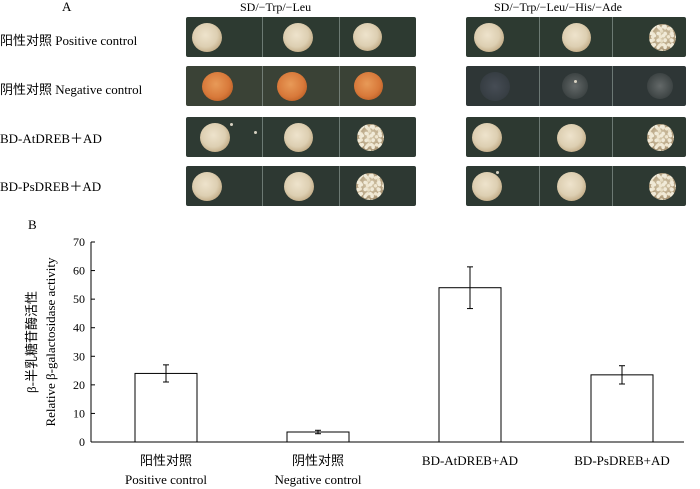  I want to click on row-label-negative: 阴性对照 Negative control, so click(71, 89).